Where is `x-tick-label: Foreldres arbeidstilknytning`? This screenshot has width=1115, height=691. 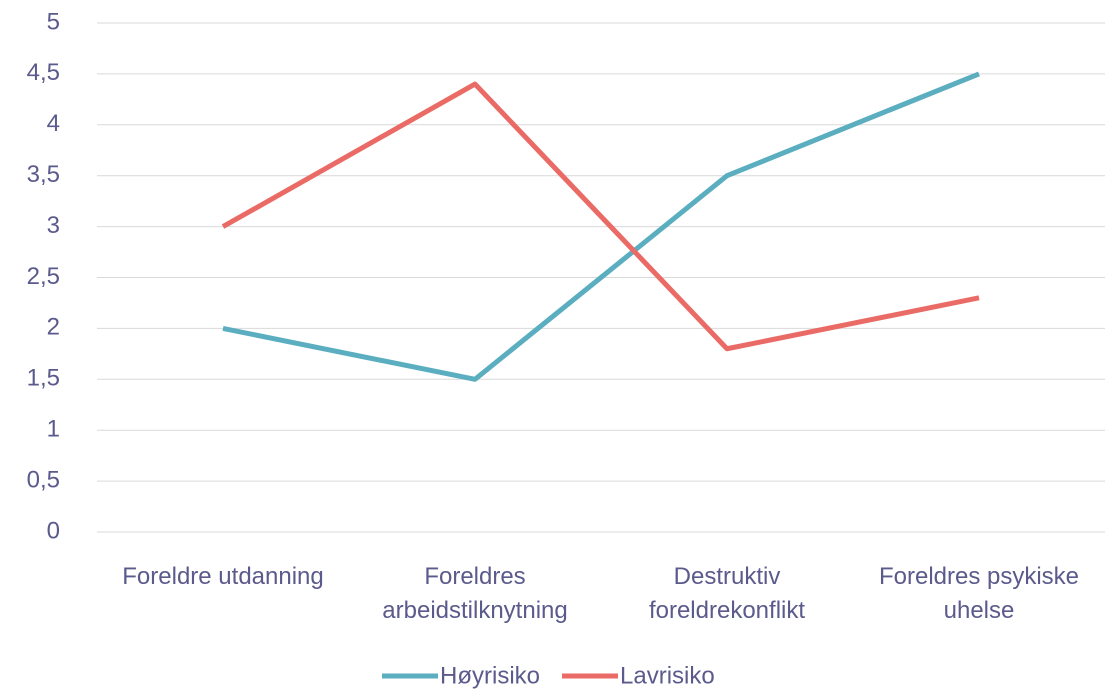 x-tick-label: Foreldres arbeidstilknytning is located at coordinates (475, 593).